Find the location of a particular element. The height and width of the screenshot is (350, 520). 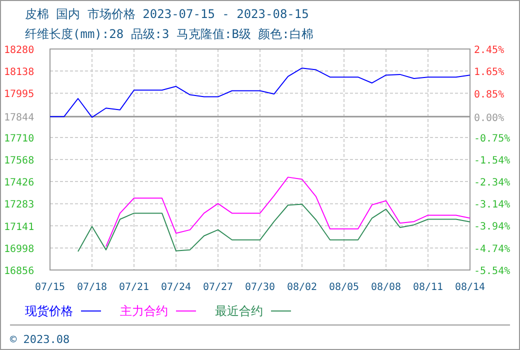

y-tick-label: 18280 is located at coordinates (19, 50).